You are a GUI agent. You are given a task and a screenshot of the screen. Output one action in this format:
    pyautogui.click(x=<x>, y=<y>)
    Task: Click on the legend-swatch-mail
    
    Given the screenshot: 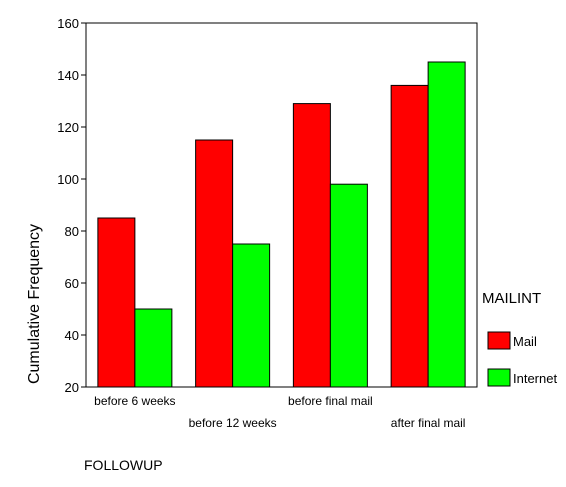 What is the action you would take?
    pyautogui.click(x=499, y=340)
    